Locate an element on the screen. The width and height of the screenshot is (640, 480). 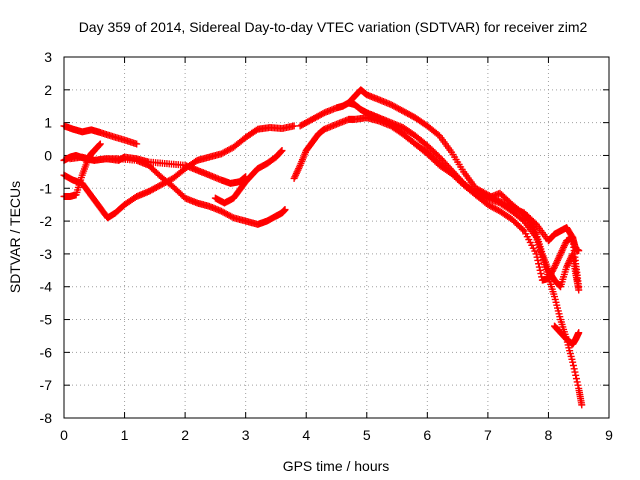
y-tick-label: 2 is located at coordinates (48, 90).